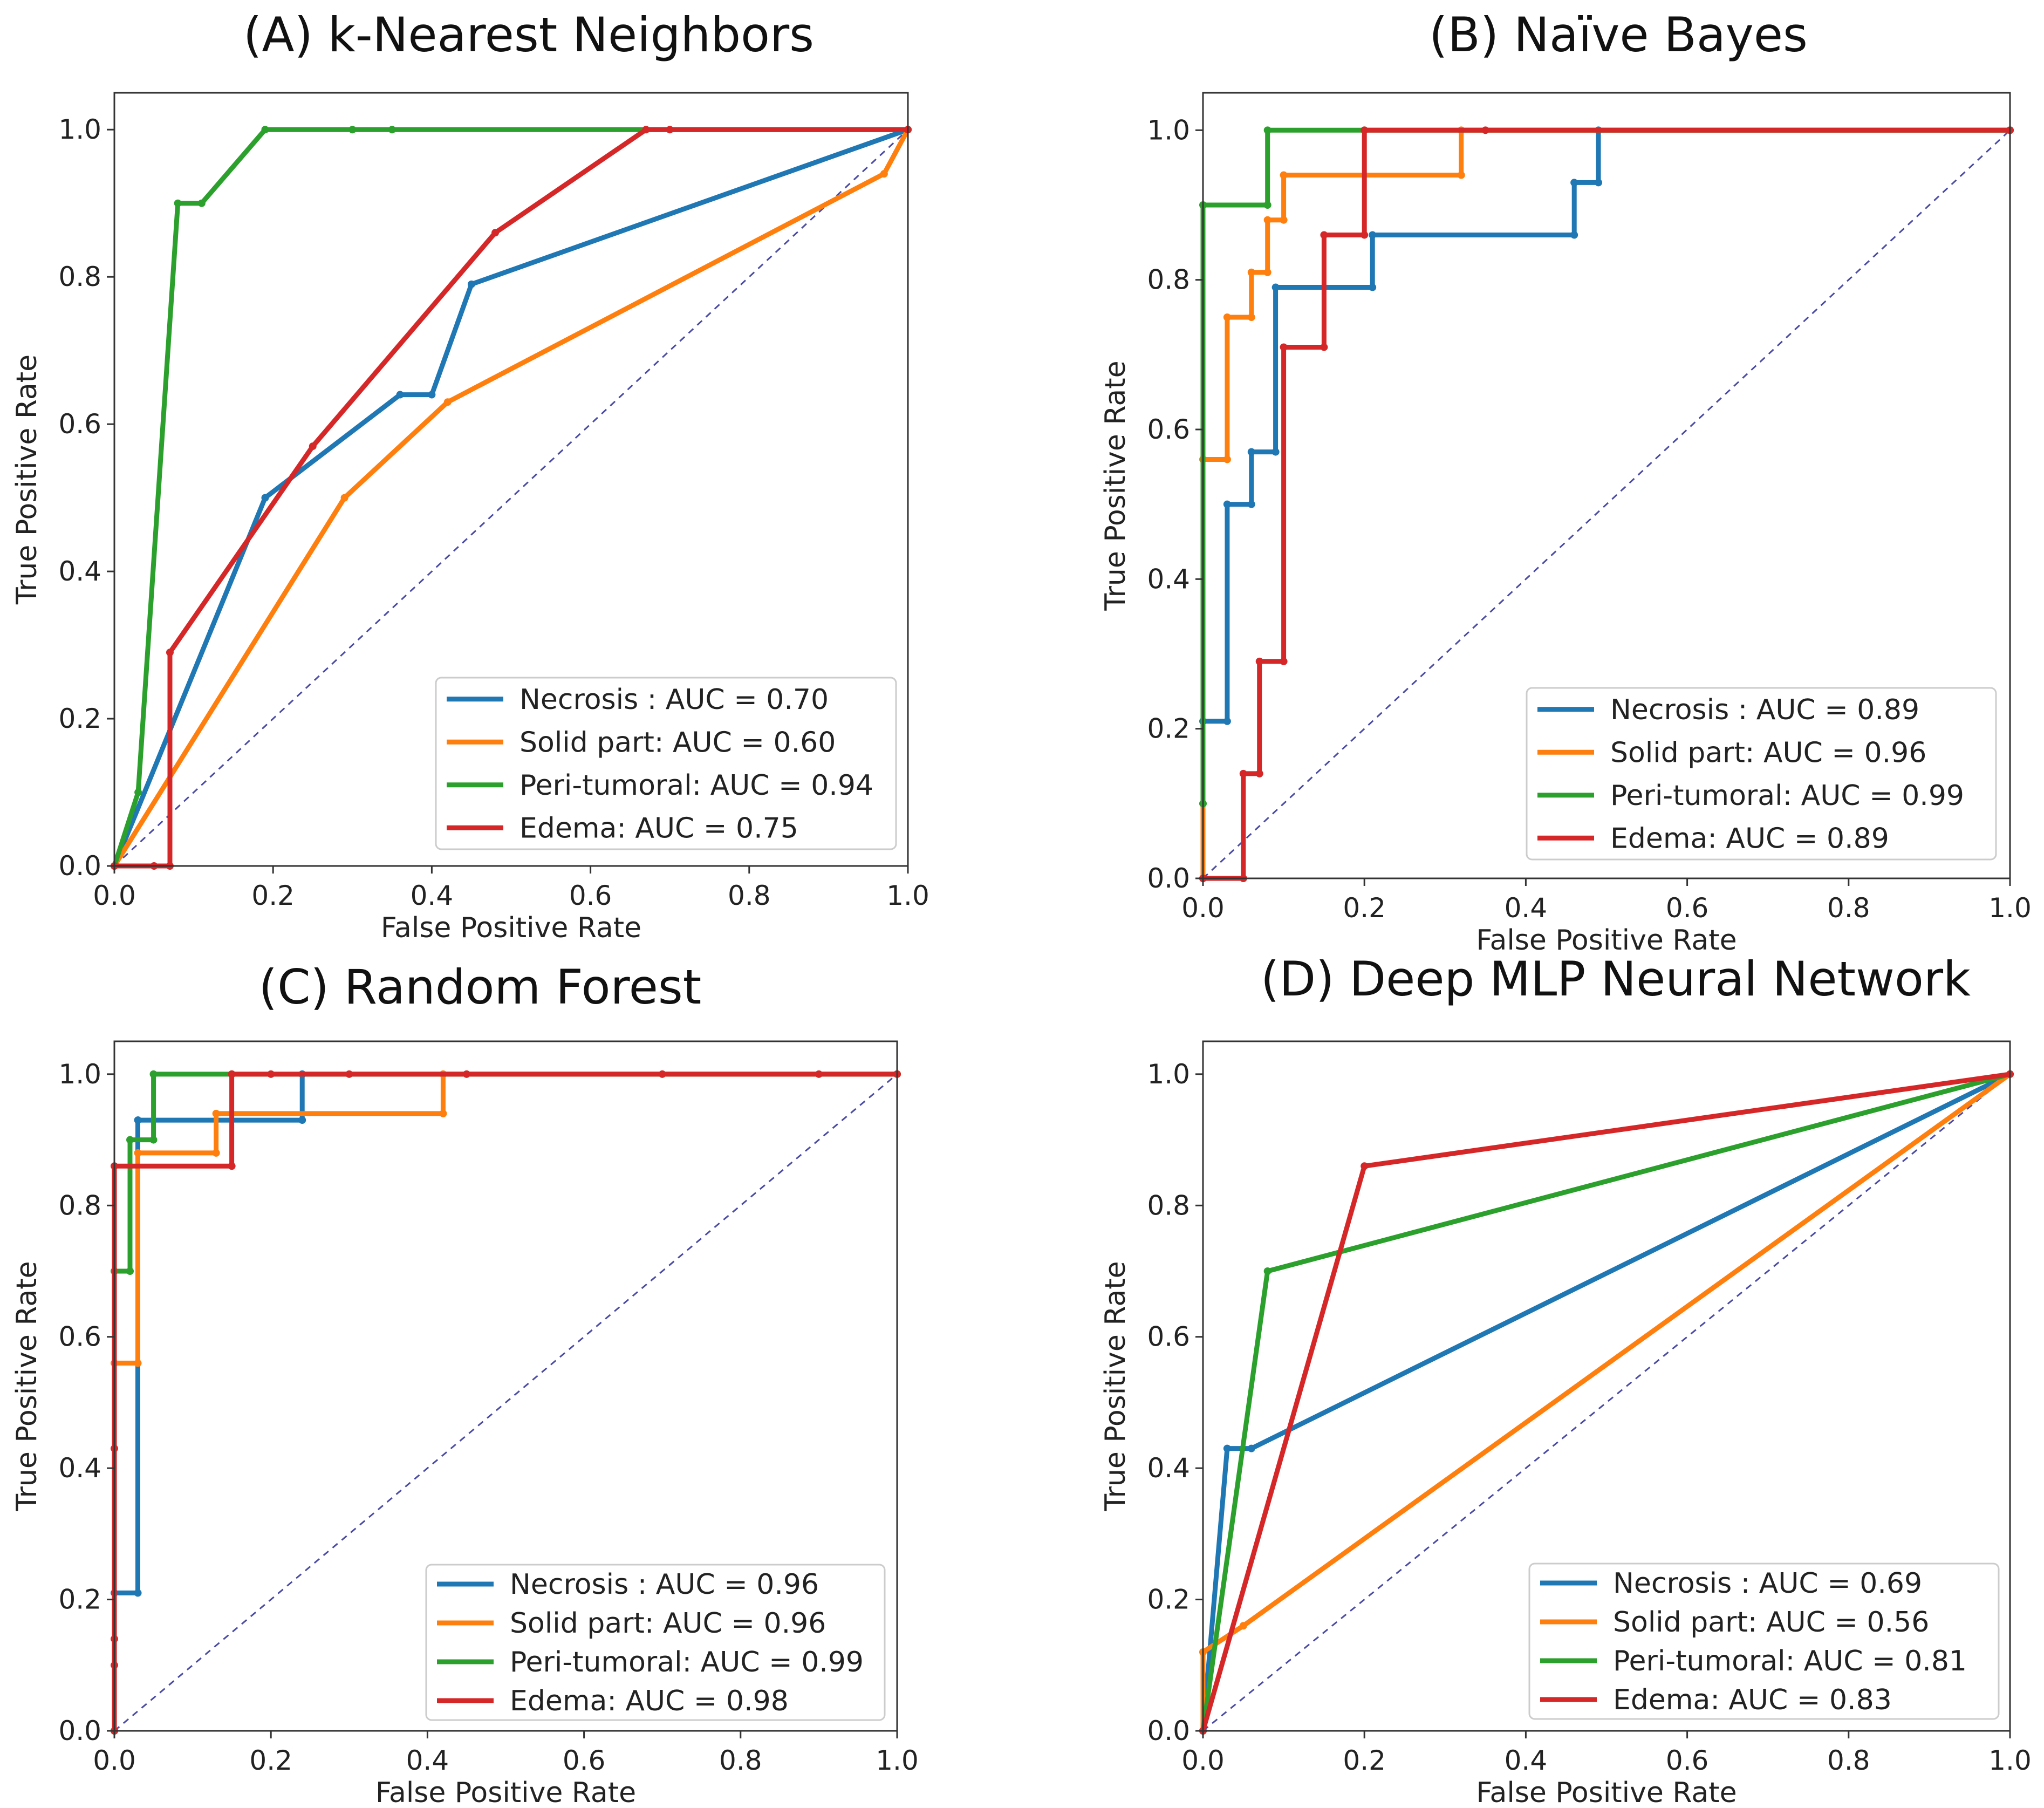 The width and height of the screenshot is (2044, 1808). Describe the element at coordinates (1618, 35) in the screenshot. I see `panel-title: (B) Naïve Bayes` at that location.